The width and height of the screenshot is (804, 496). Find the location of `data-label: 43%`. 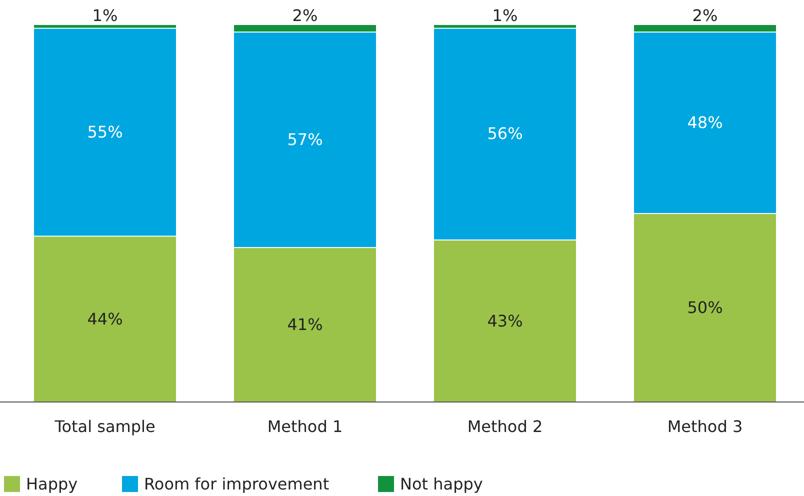

data-label: 43% is located at coordinates (505, 320).